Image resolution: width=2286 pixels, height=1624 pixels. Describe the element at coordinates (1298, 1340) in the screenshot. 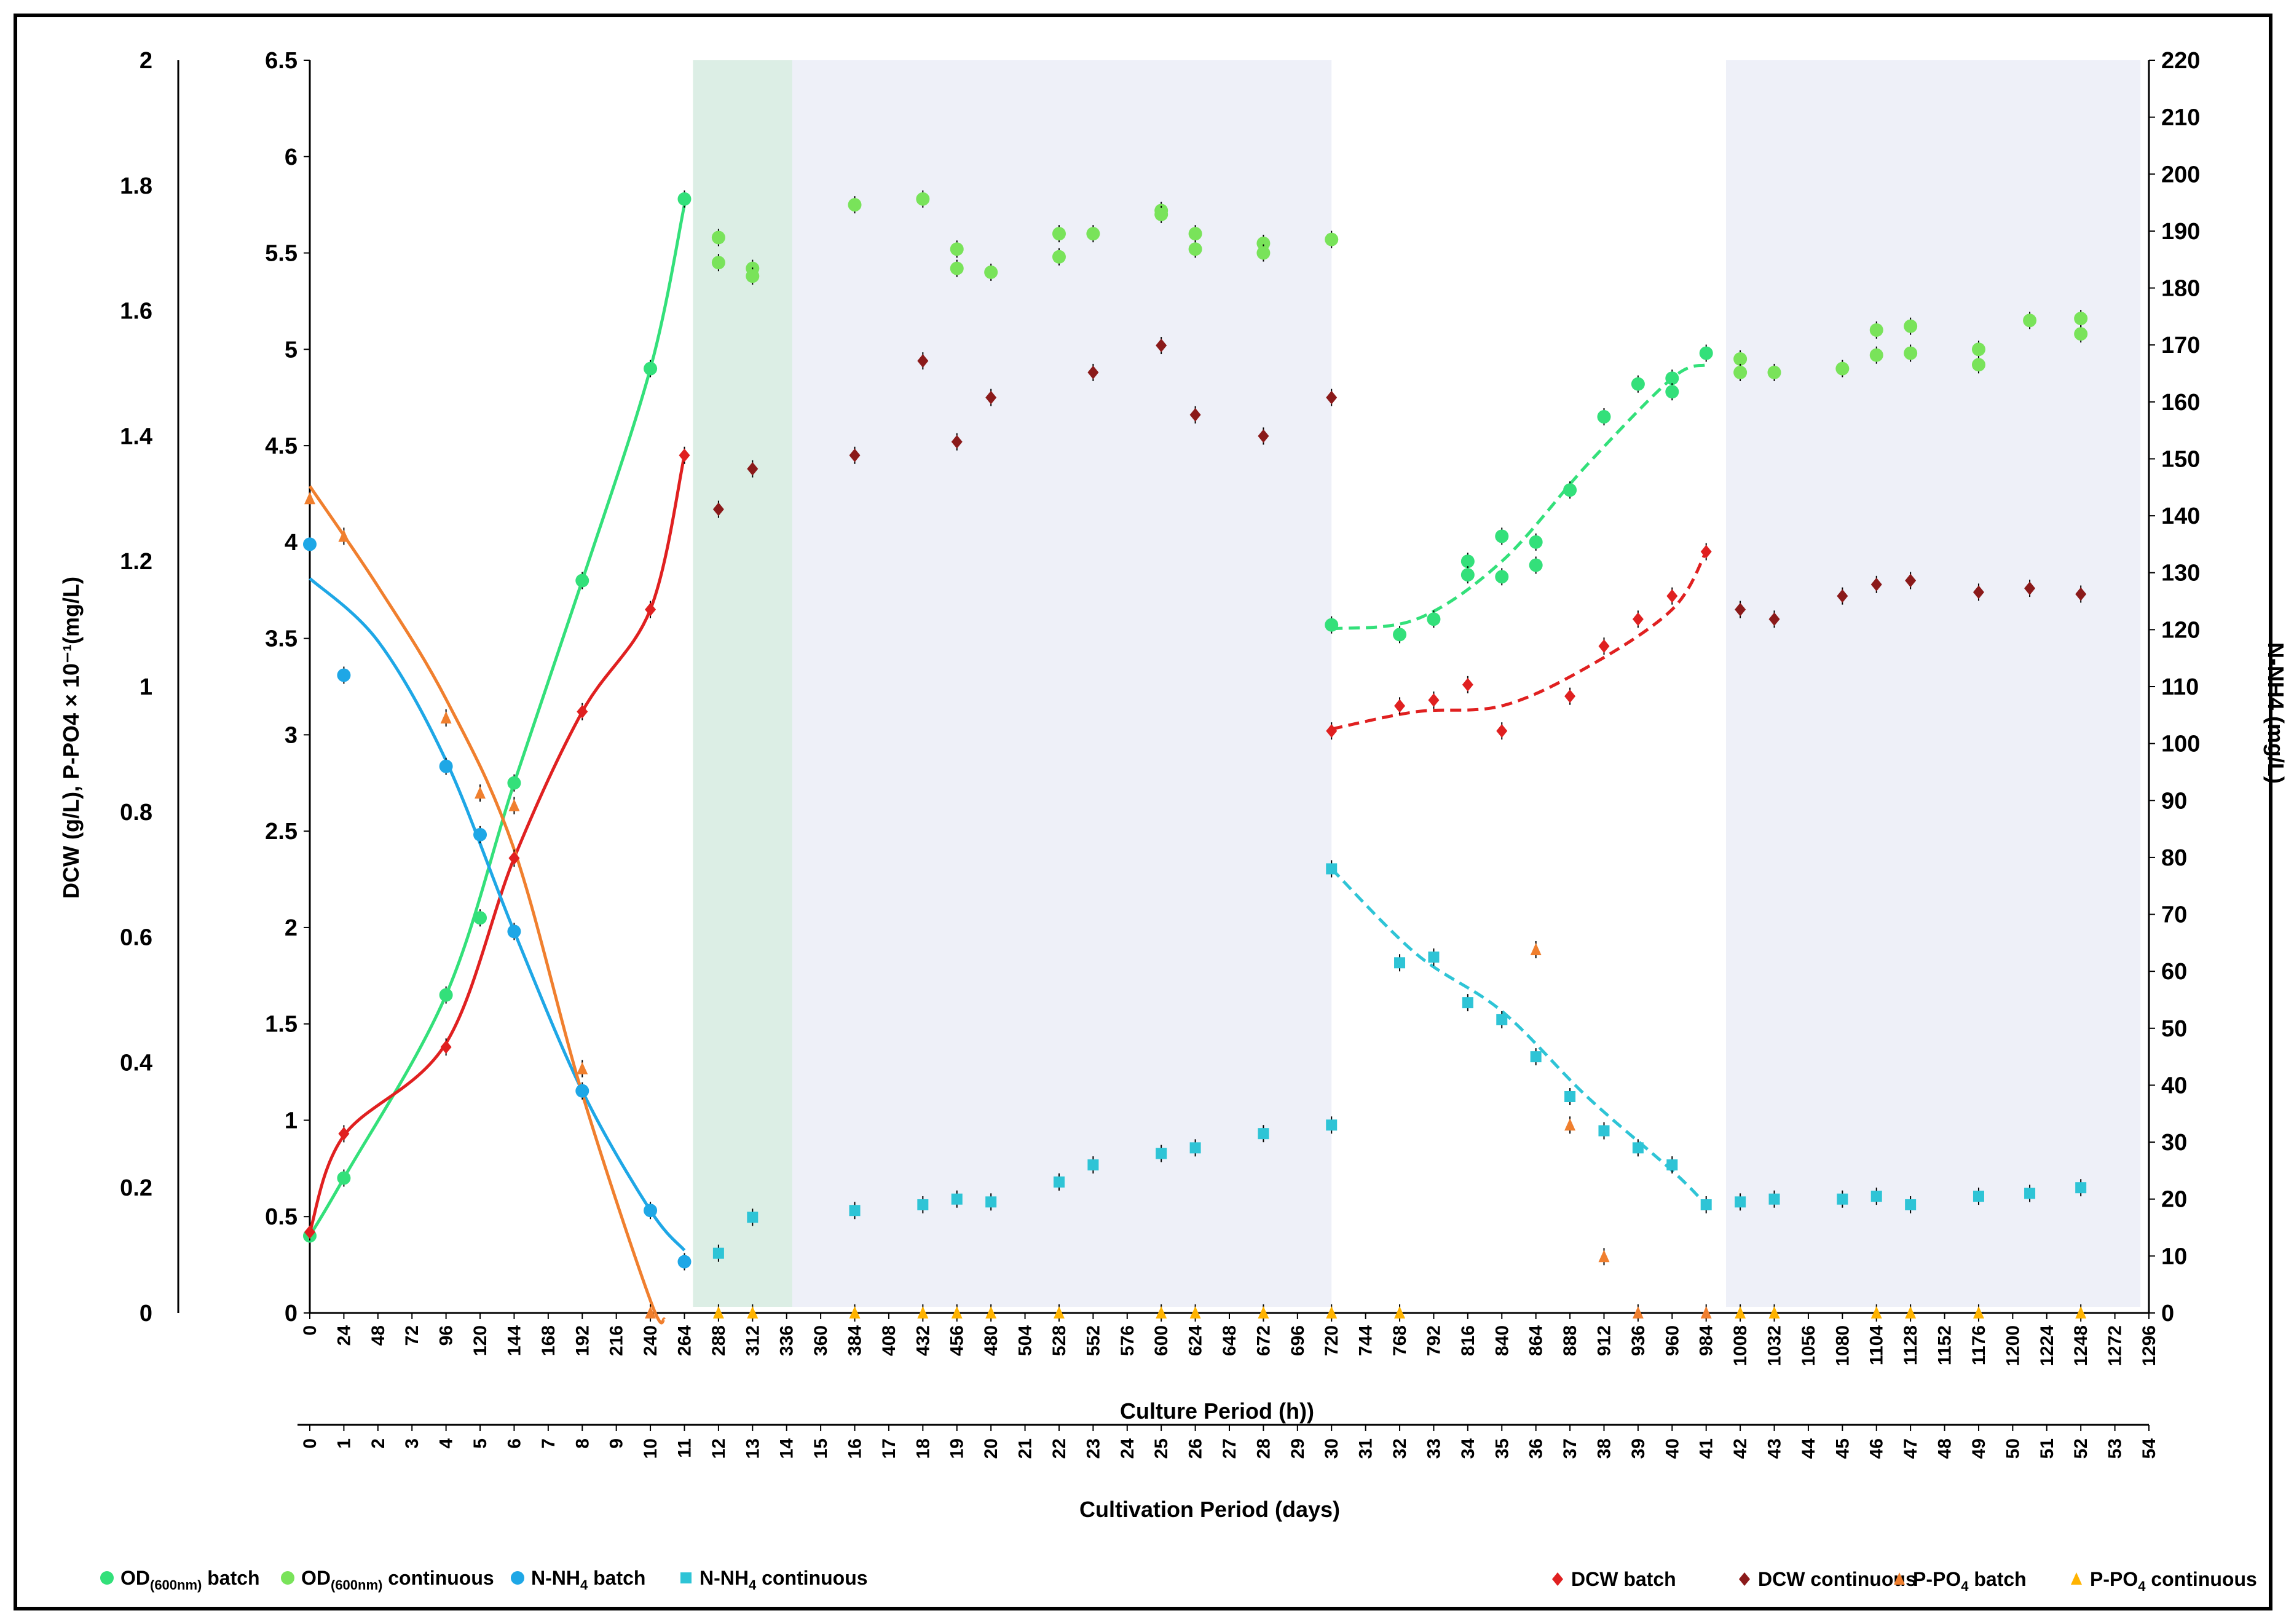

I see `x-hour-tick-label: 696` at that location.